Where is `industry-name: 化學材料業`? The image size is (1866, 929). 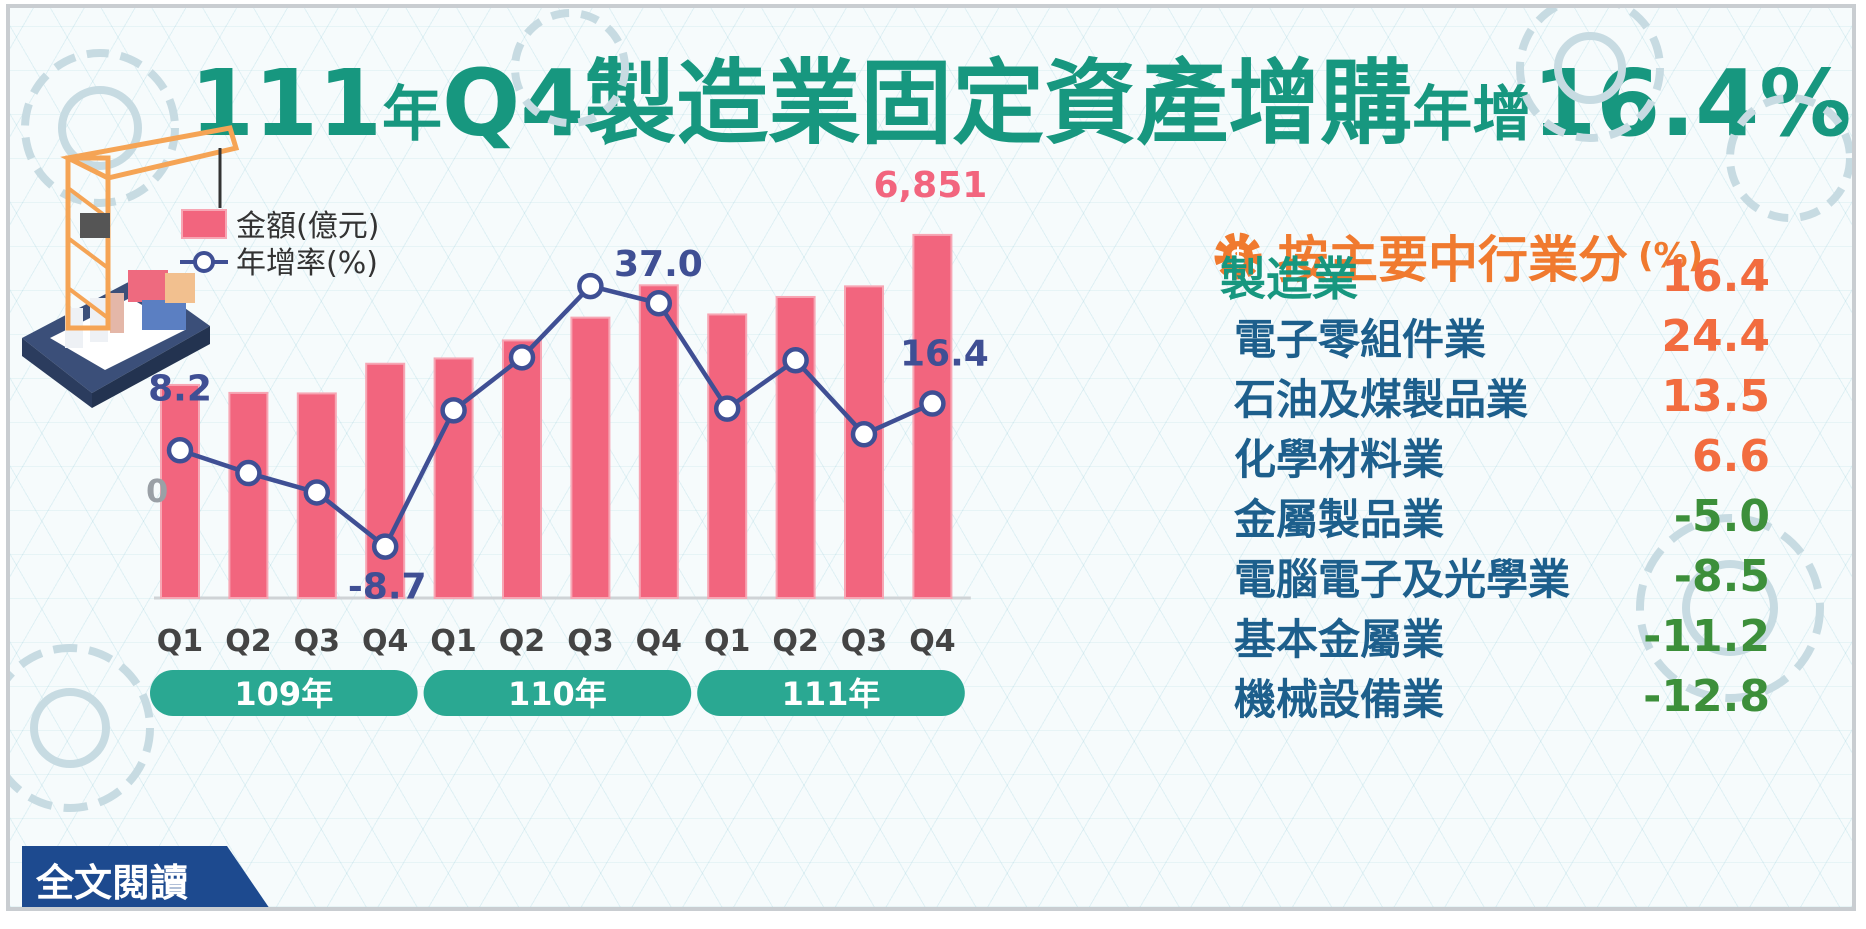 industry-name: 化學材料業 is located at coordinates (1339, 459).